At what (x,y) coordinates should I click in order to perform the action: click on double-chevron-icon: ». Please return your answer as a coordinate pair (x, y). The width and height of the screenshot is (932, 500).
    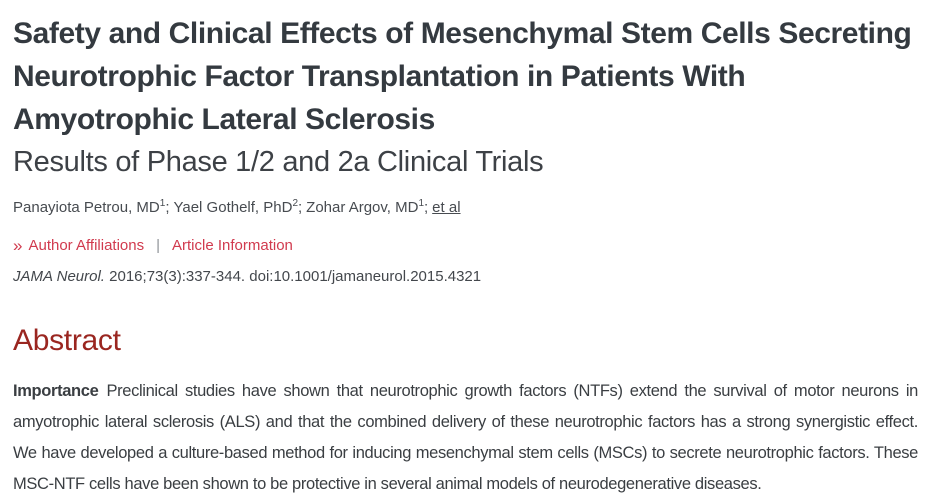
    Looking at the image, I should click on (18, 245).